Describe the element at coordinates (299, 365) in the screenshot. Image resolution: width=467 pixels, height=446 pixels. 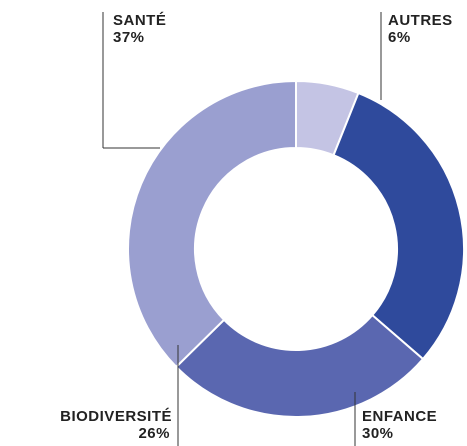
I see `slice` at that location.